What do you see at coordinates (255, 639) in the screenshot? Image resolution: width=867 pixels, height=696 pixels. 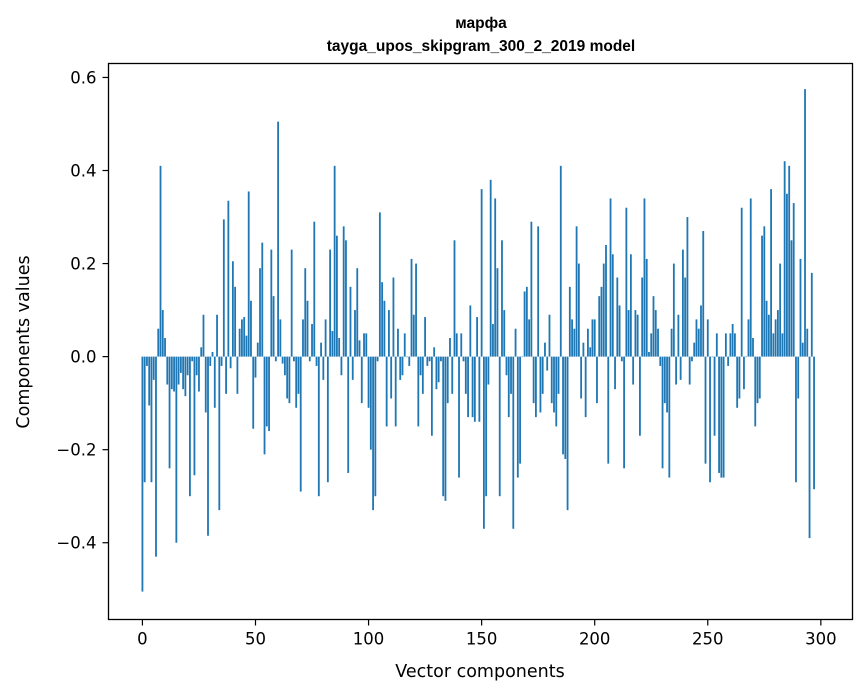 I see `x-tick-label: 50` at bounding box center [255, 639].